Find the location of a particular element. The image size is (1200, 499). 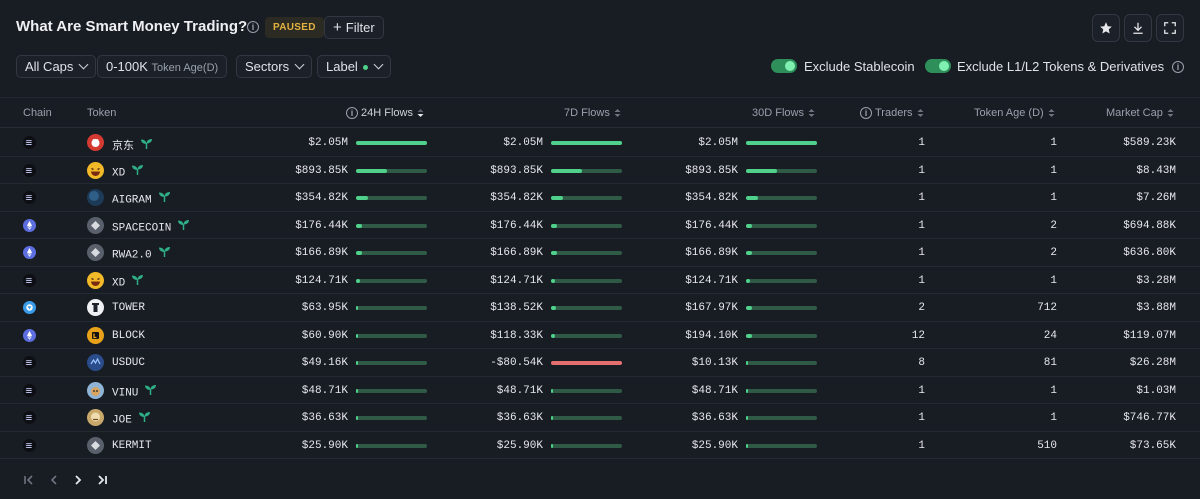

star-button is located at coordinates (1106, 28).